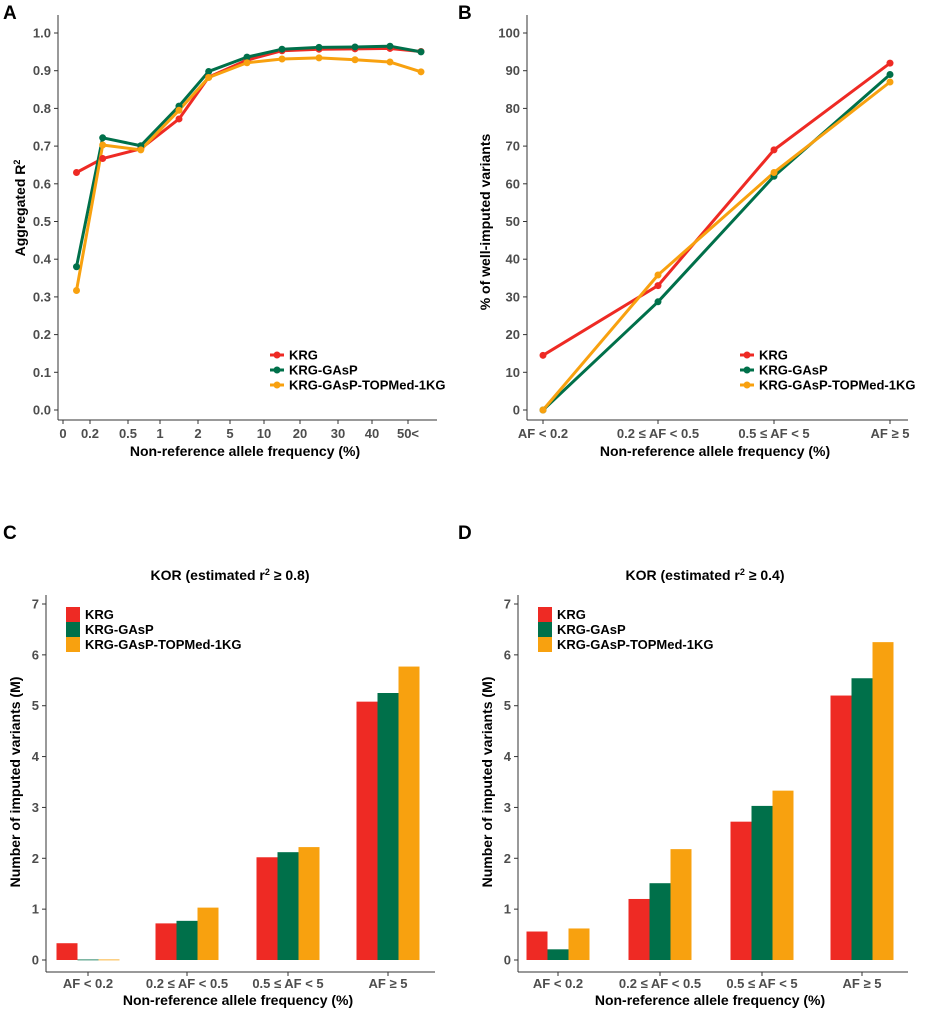 The width and height of the screenshot is (927, 1012). I want to click on y-tick-label: 0.2, so click(42, 334).